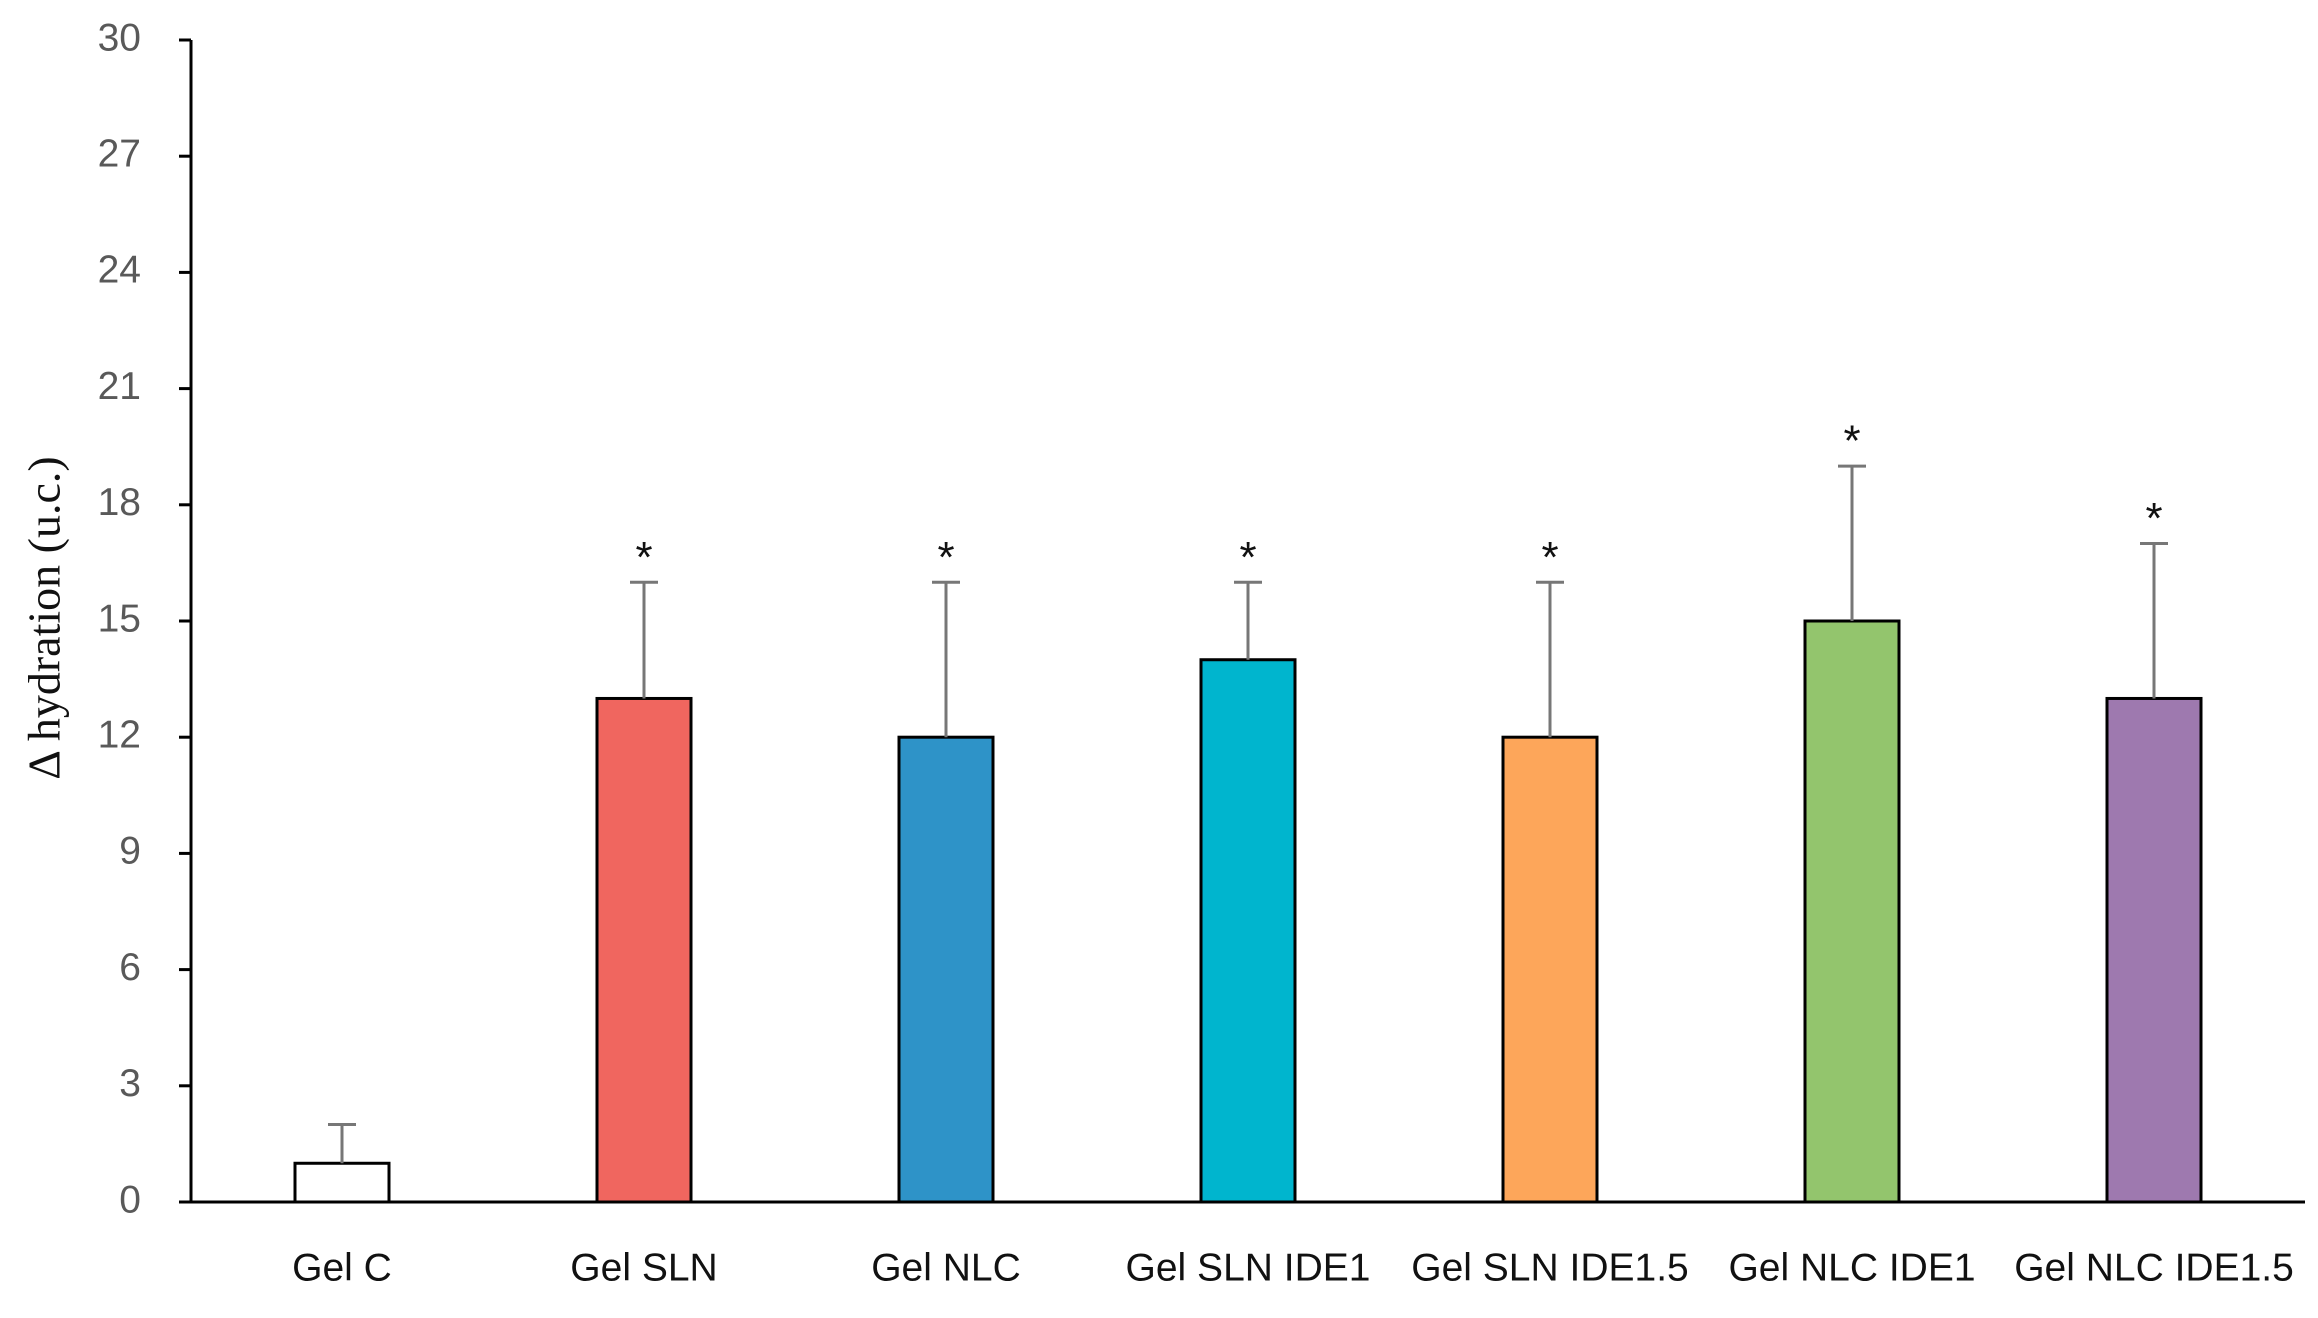  What do you see at coordinates (119, 386) in the screenshot?
I see `y-tick-label: 21` at bounding box center [119, 386].